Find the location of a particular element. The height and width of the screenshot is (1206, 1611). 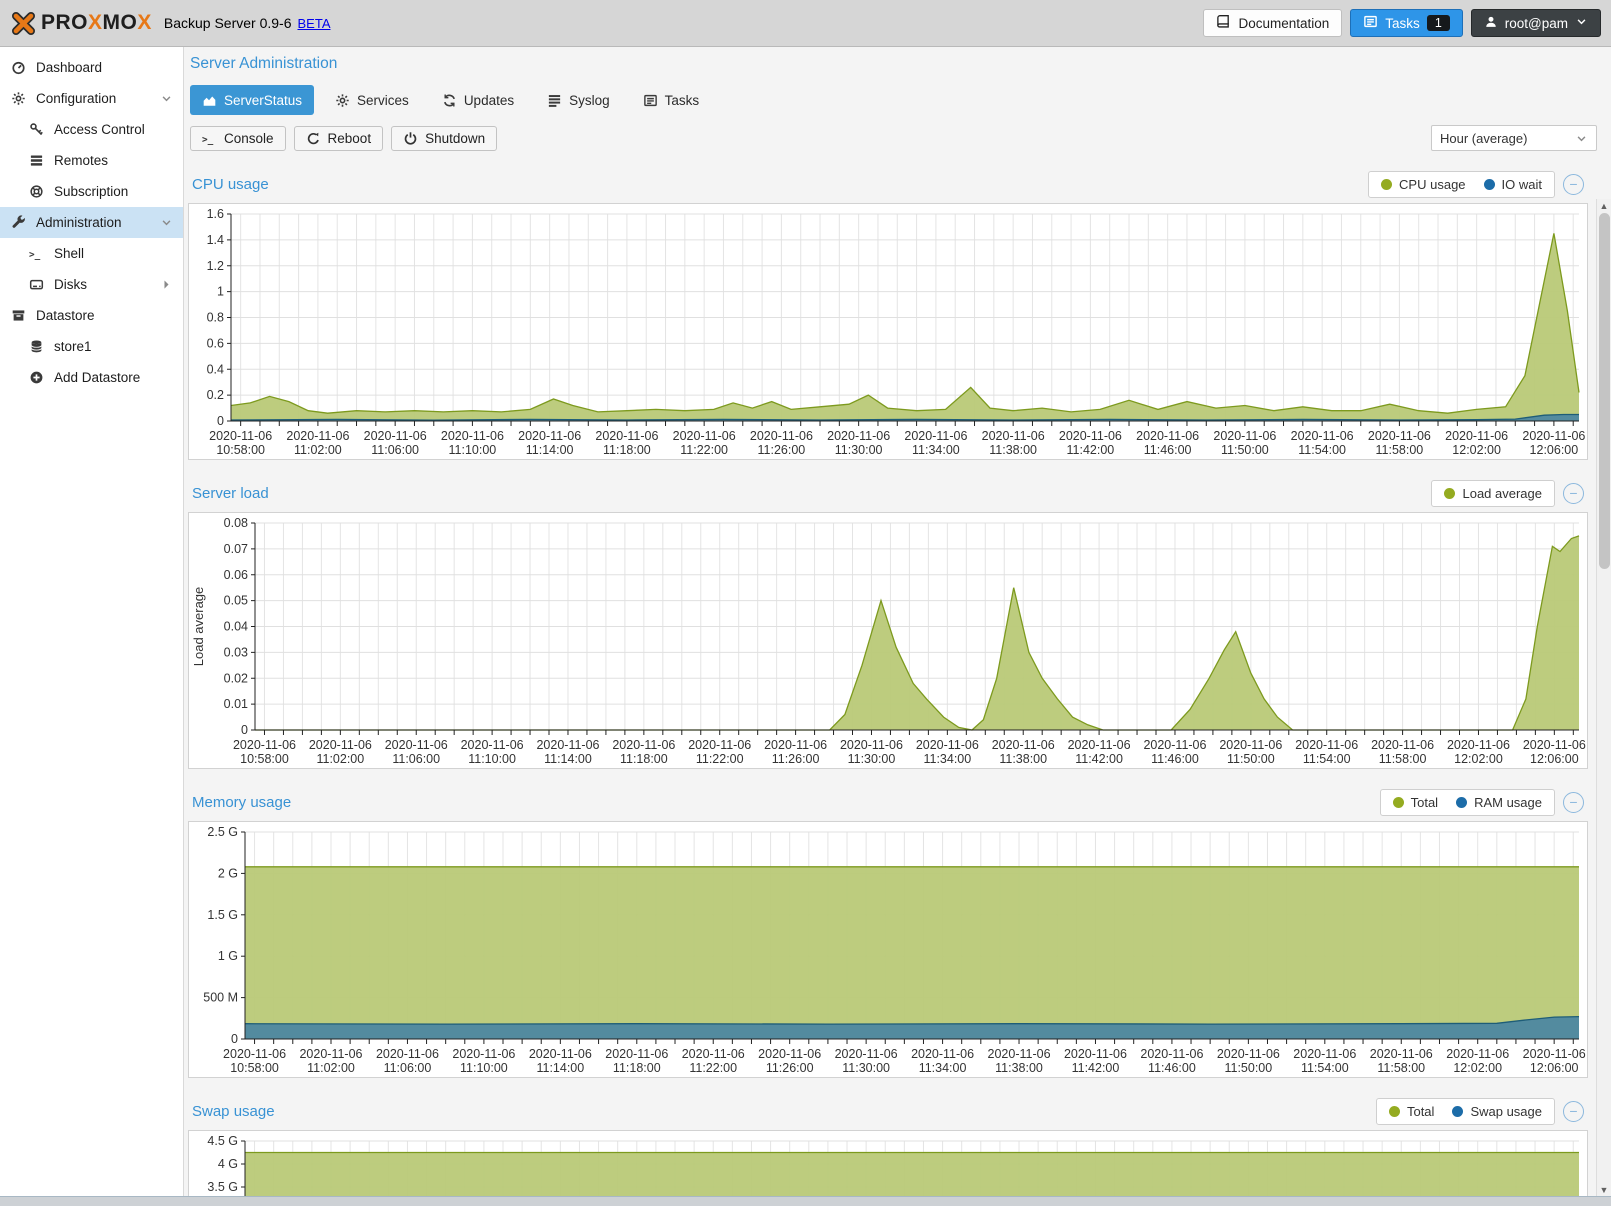

tasks-icon is located at coordinates (650, 100).